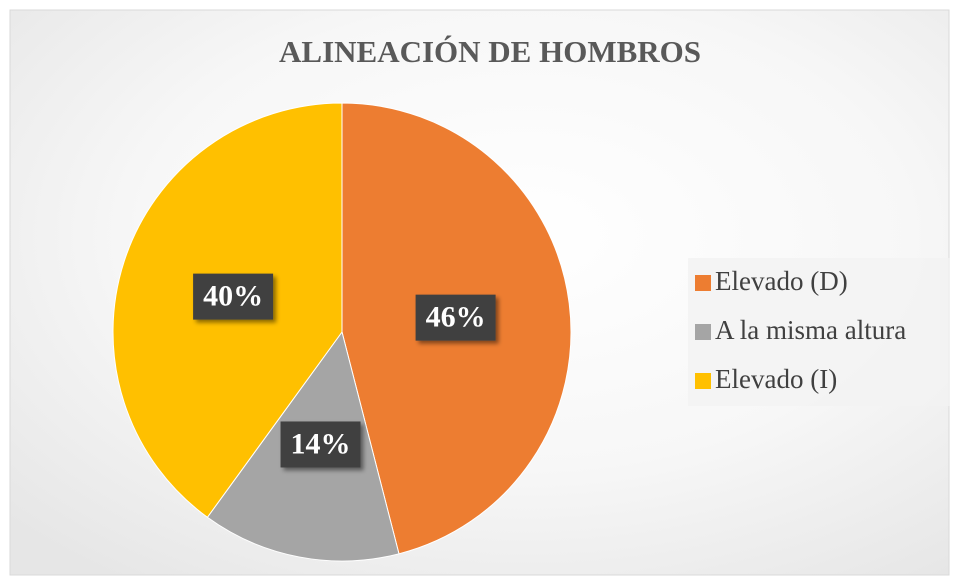 Image resolution: width=958 pixels, height=585 pixels. Describe the element at coordinates (781, 281) in the screenshot. I see `legend-label: Elevado (D)` at that location.